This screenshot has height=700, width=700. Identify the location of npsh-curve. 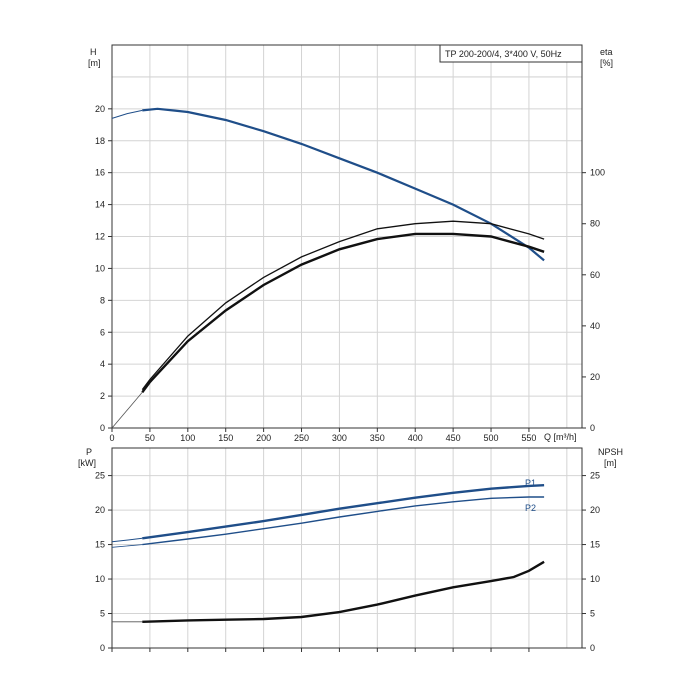
(343, 591).